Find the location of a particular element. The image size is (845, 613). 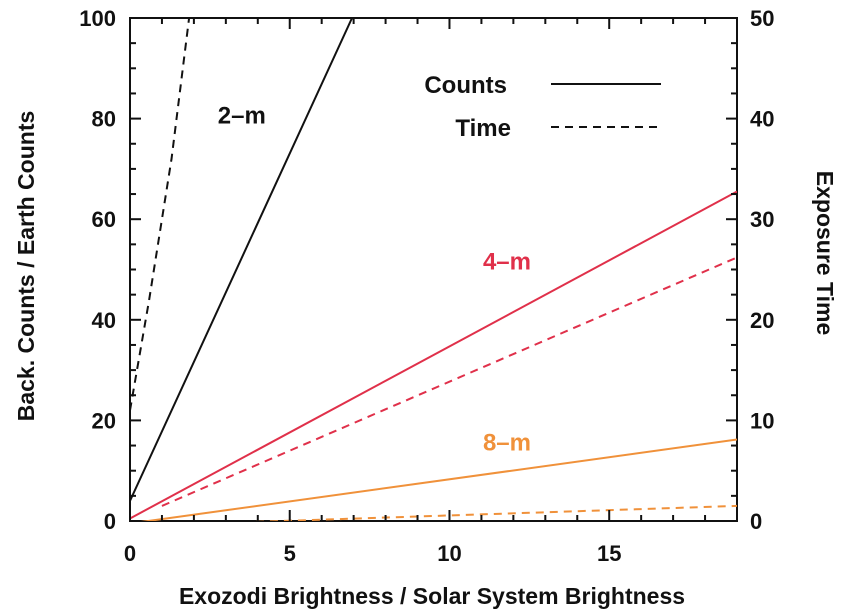

series-label-4m: 4–m is located at coordinates (507, 262).